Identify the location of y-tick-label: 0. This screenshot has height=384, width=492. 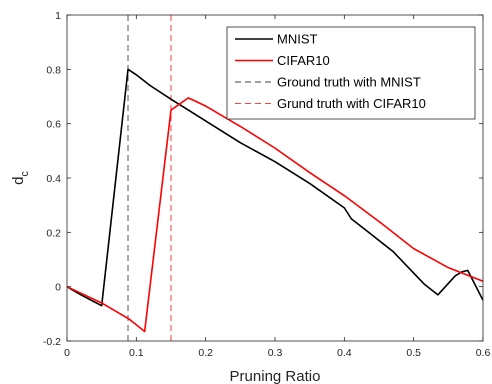
(58, 288).